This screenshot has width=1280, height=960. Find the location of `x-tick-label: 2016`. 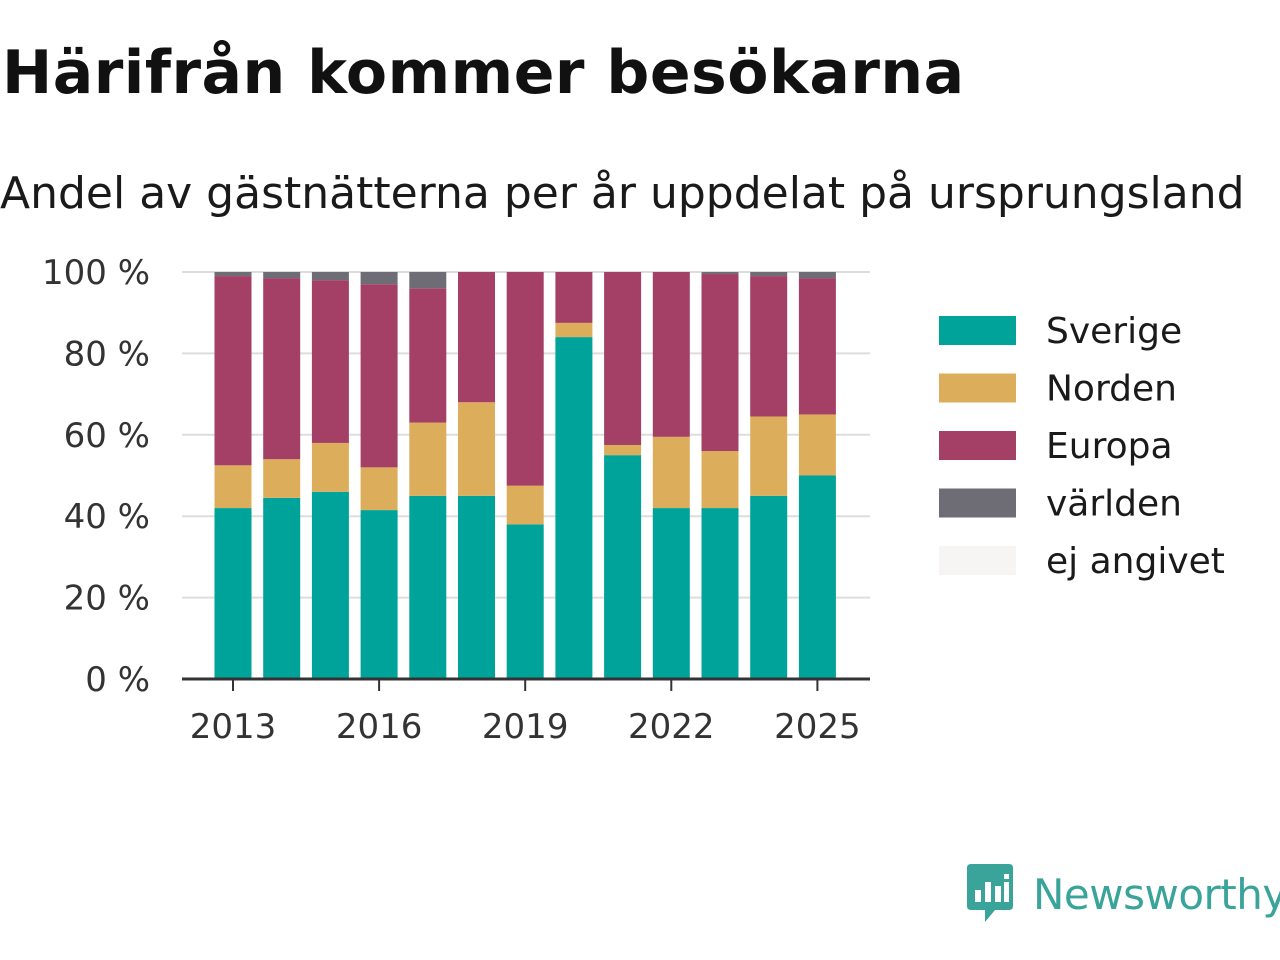

x-tick-label: 2016 is located at coordinates (379, 727).